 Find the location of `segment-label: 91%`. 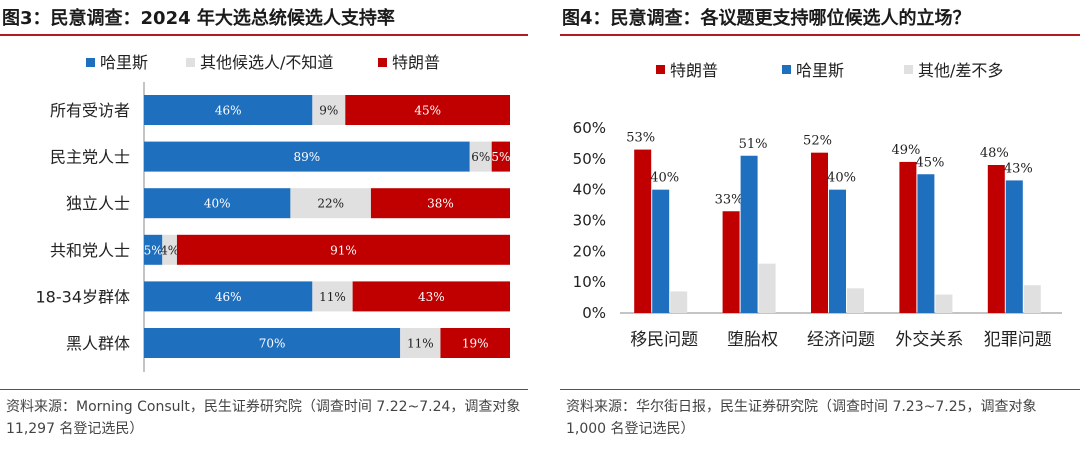

segment-label: 91% is located at coordinates (343, 250).